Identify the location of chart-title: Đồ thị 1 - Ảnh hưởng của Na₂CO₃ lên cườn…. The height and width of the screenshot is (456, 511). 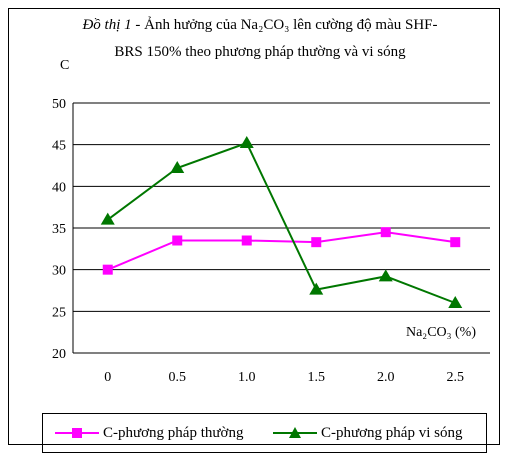
(260, 39).